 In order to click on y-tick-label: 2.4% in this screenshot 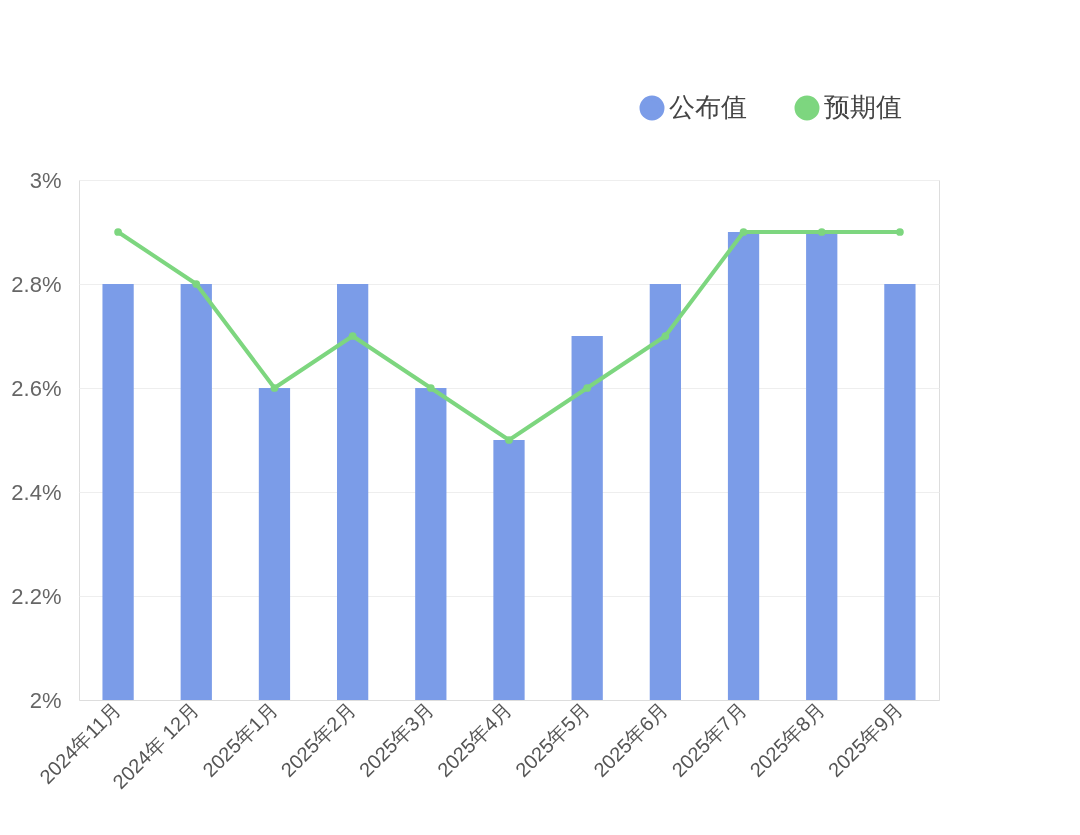, I will do `click(36, 492)`.